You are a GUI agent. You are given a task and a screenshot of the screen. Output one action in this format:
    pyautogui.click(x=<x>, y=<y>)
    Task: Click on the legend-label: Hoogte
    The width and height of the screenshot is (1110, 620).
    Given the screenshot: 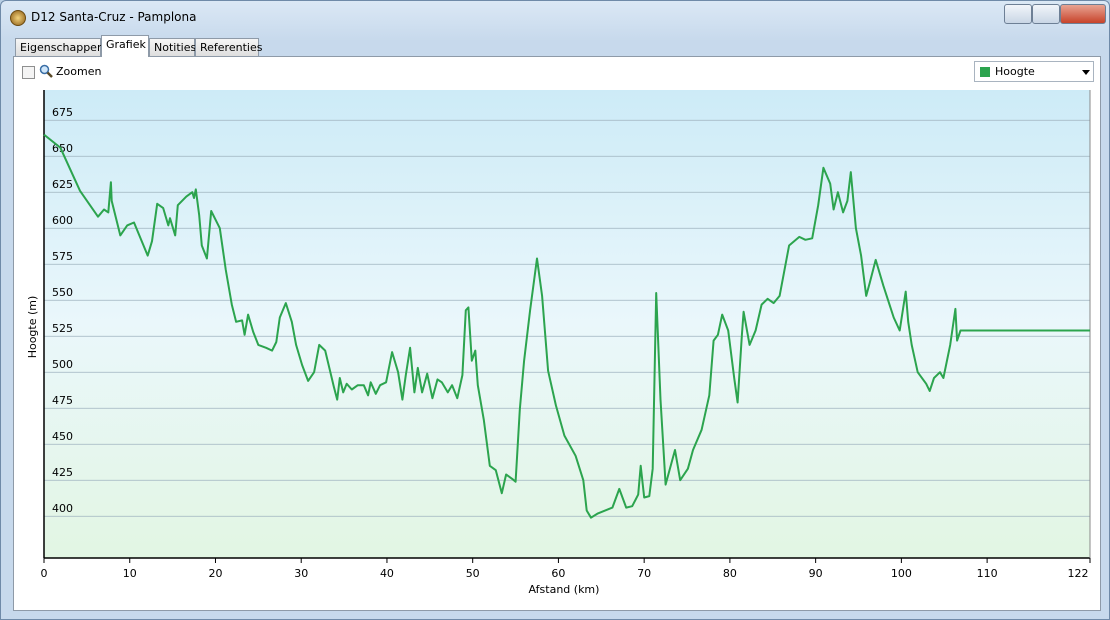 What is the action you would take?
    pyautogui.click(x=1015, y=71)
    